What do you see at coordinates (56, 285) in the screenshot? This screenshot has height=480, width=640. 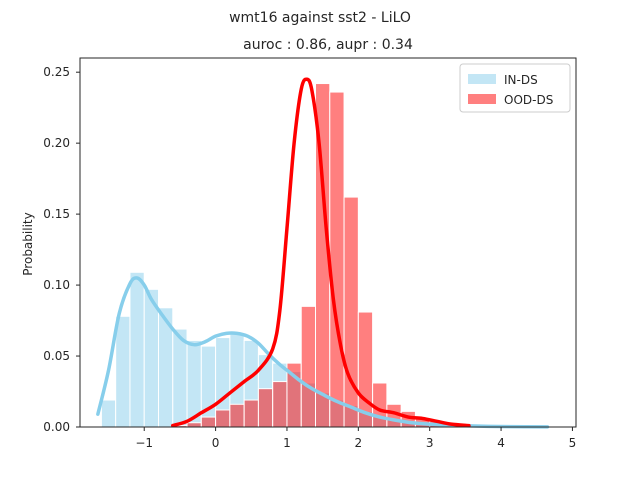 I see `y-tick-label: 0.10` at bounding box center [56, 285].